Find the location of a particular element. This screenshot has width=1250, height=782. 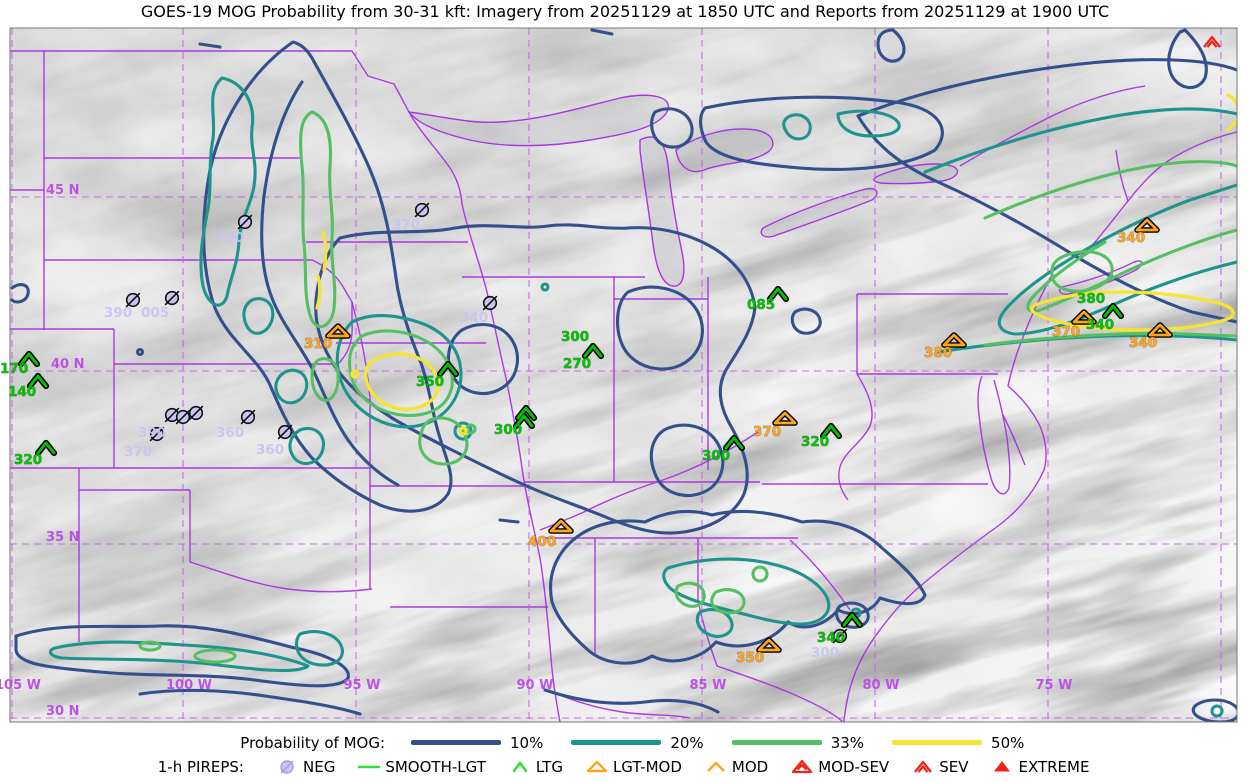

lon-label: 100 W is located at coordinates (189, 685).